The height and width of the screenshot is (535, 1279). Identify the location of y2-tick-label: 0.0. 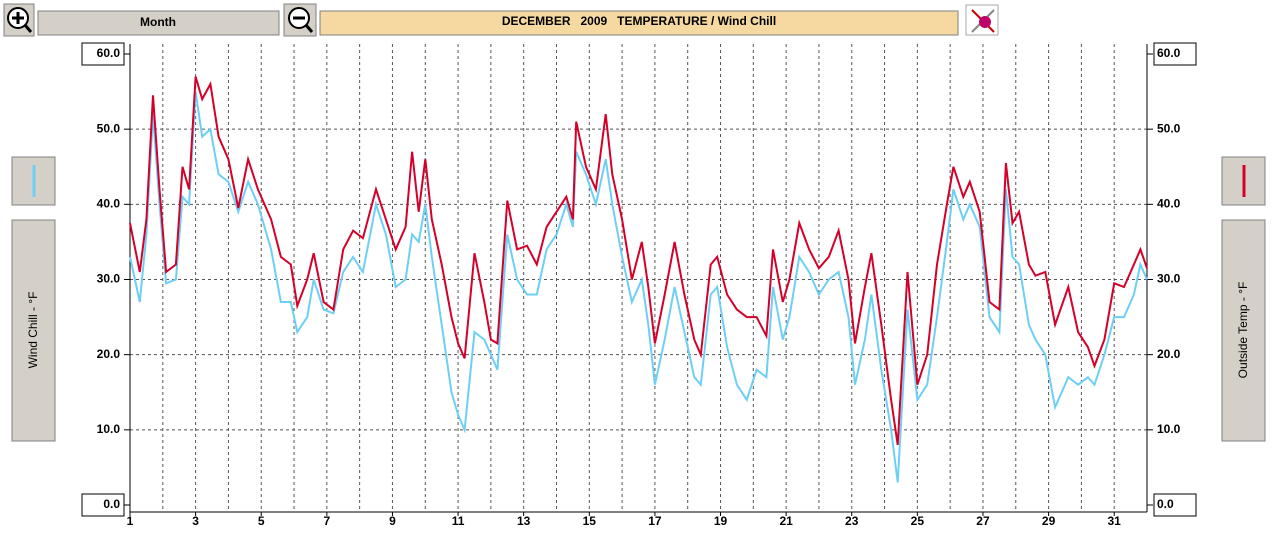
(1165, 504).